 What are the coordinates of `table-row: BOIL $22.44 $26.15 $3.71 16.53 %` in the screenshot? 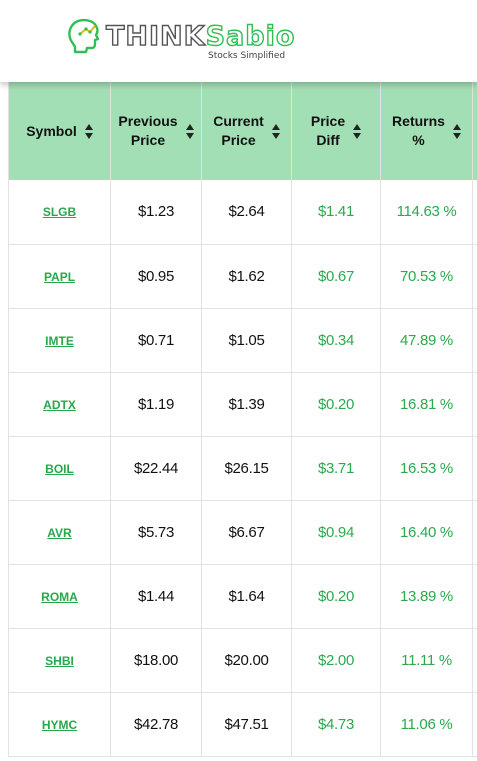 It's located at (242, 468).